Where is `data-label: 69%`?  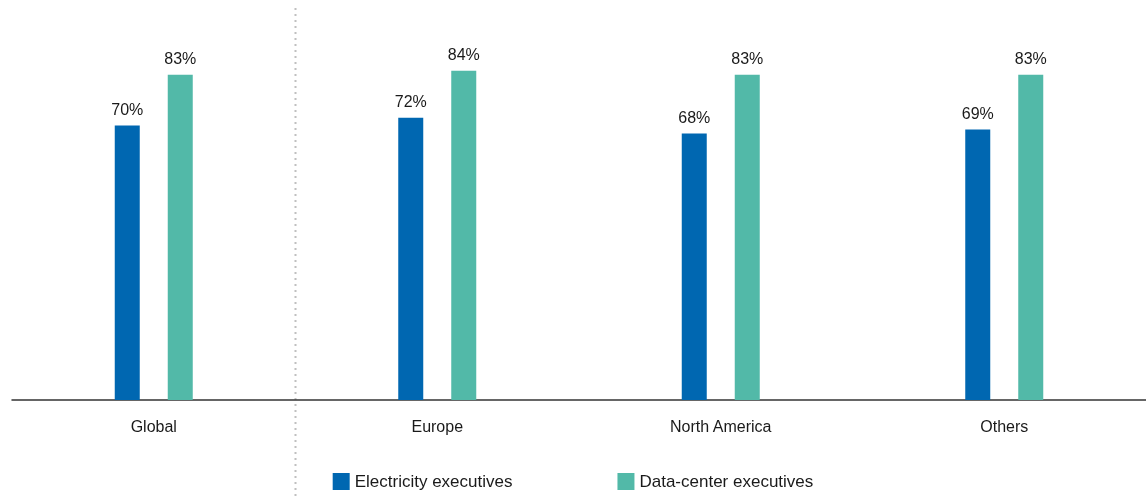
data-label: 69% is located at coordinates (977, 114).